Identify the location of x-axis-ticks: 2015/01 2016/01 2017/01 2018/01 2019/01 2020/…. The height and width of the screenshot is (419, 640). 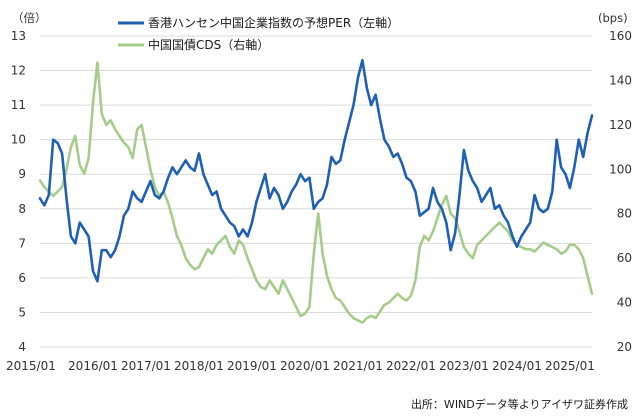
(300, 366).